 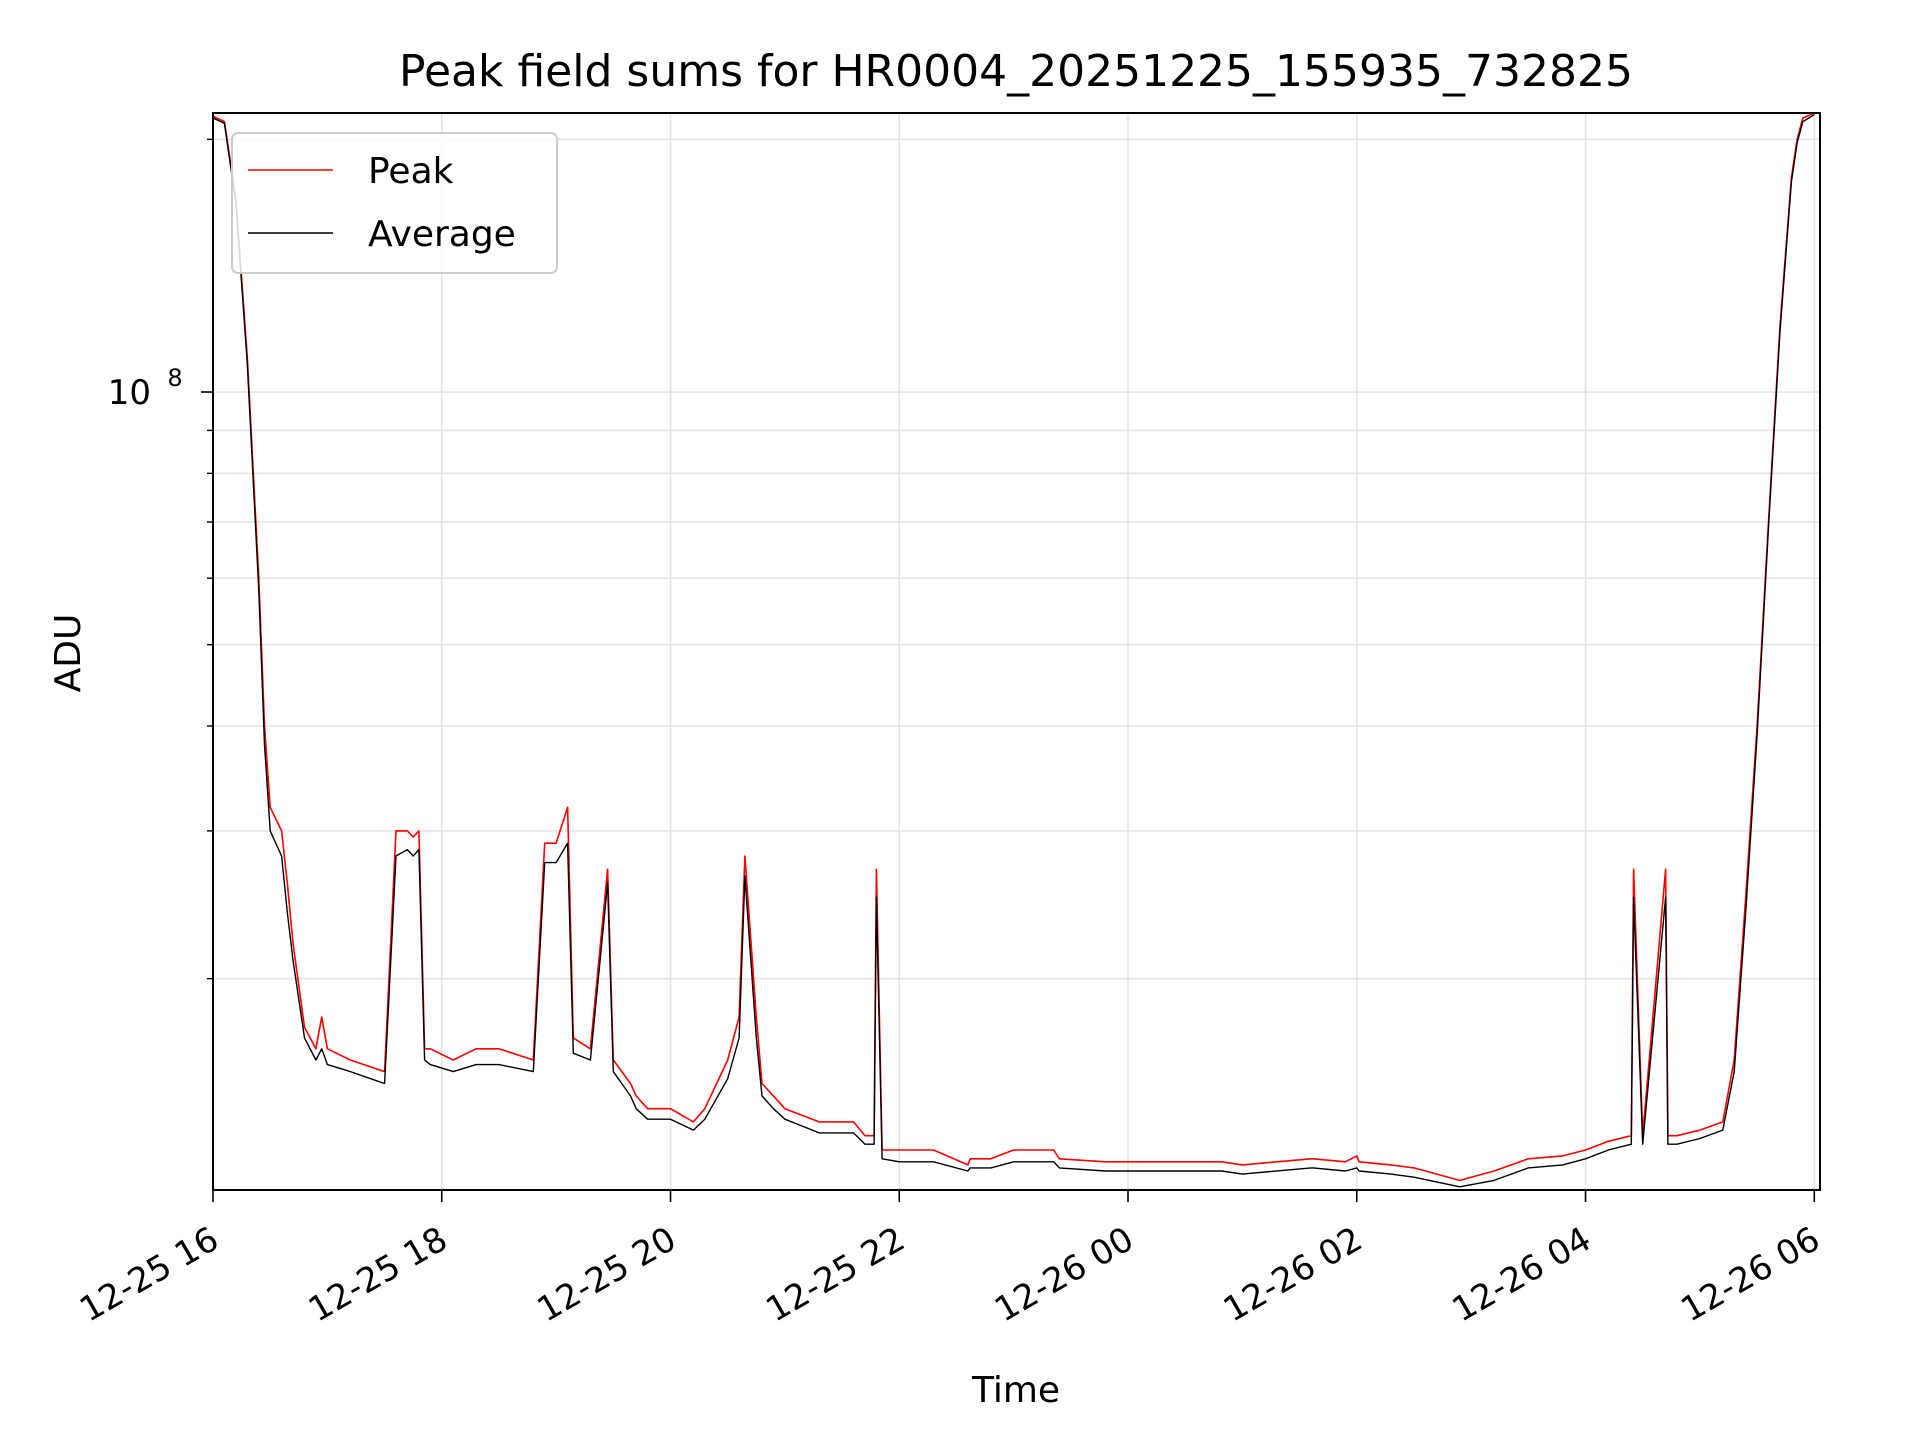 I want to click on legend-box, so click(x=394, y=203).